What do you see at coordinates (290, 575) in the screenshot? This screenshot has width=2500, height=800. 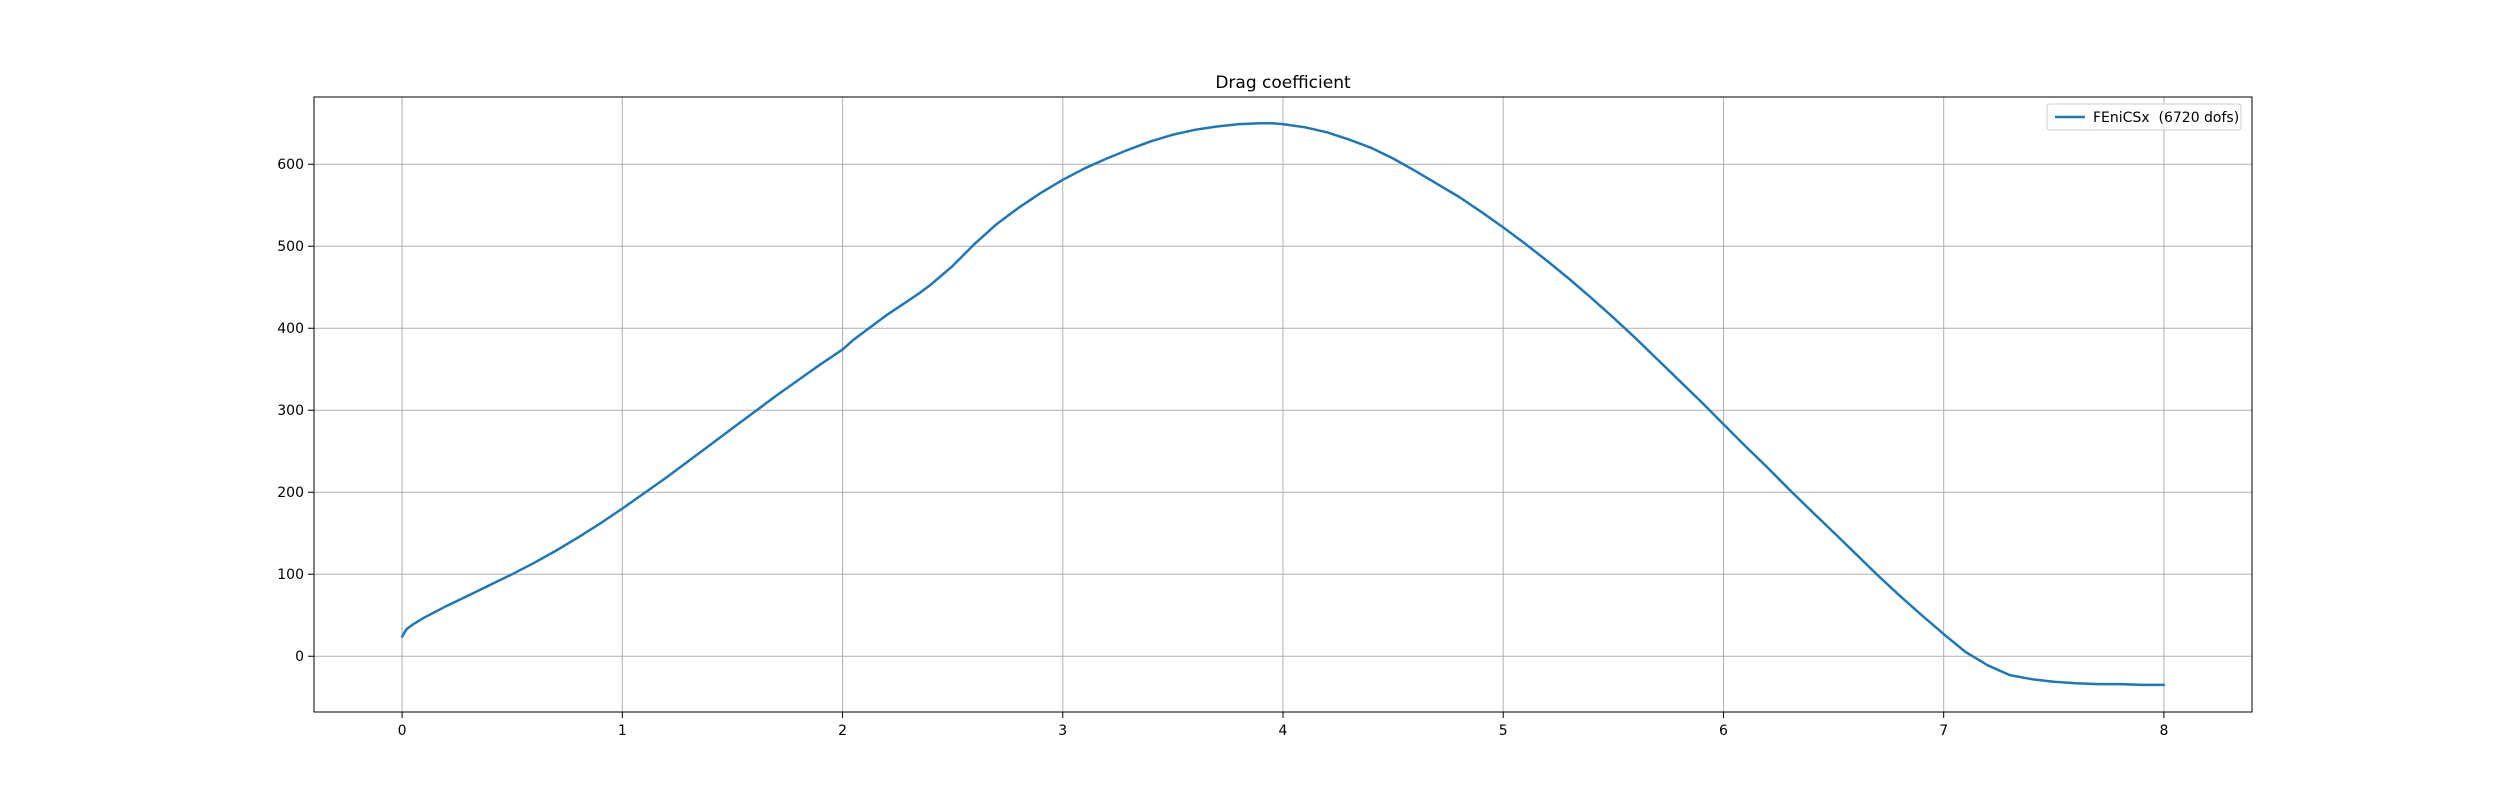 I see `y-tick-label: 100` at bounding box center [290, 575].